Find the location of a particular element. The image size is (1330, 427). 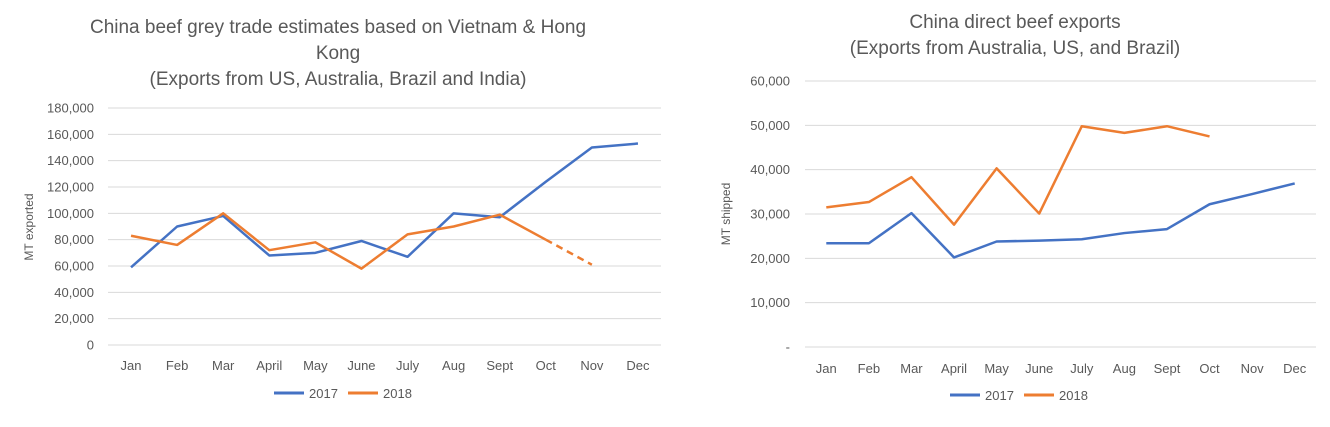

chart-title-line: (Exports from Australia, US, and Brazil) is located at coordinates (1015, 48).